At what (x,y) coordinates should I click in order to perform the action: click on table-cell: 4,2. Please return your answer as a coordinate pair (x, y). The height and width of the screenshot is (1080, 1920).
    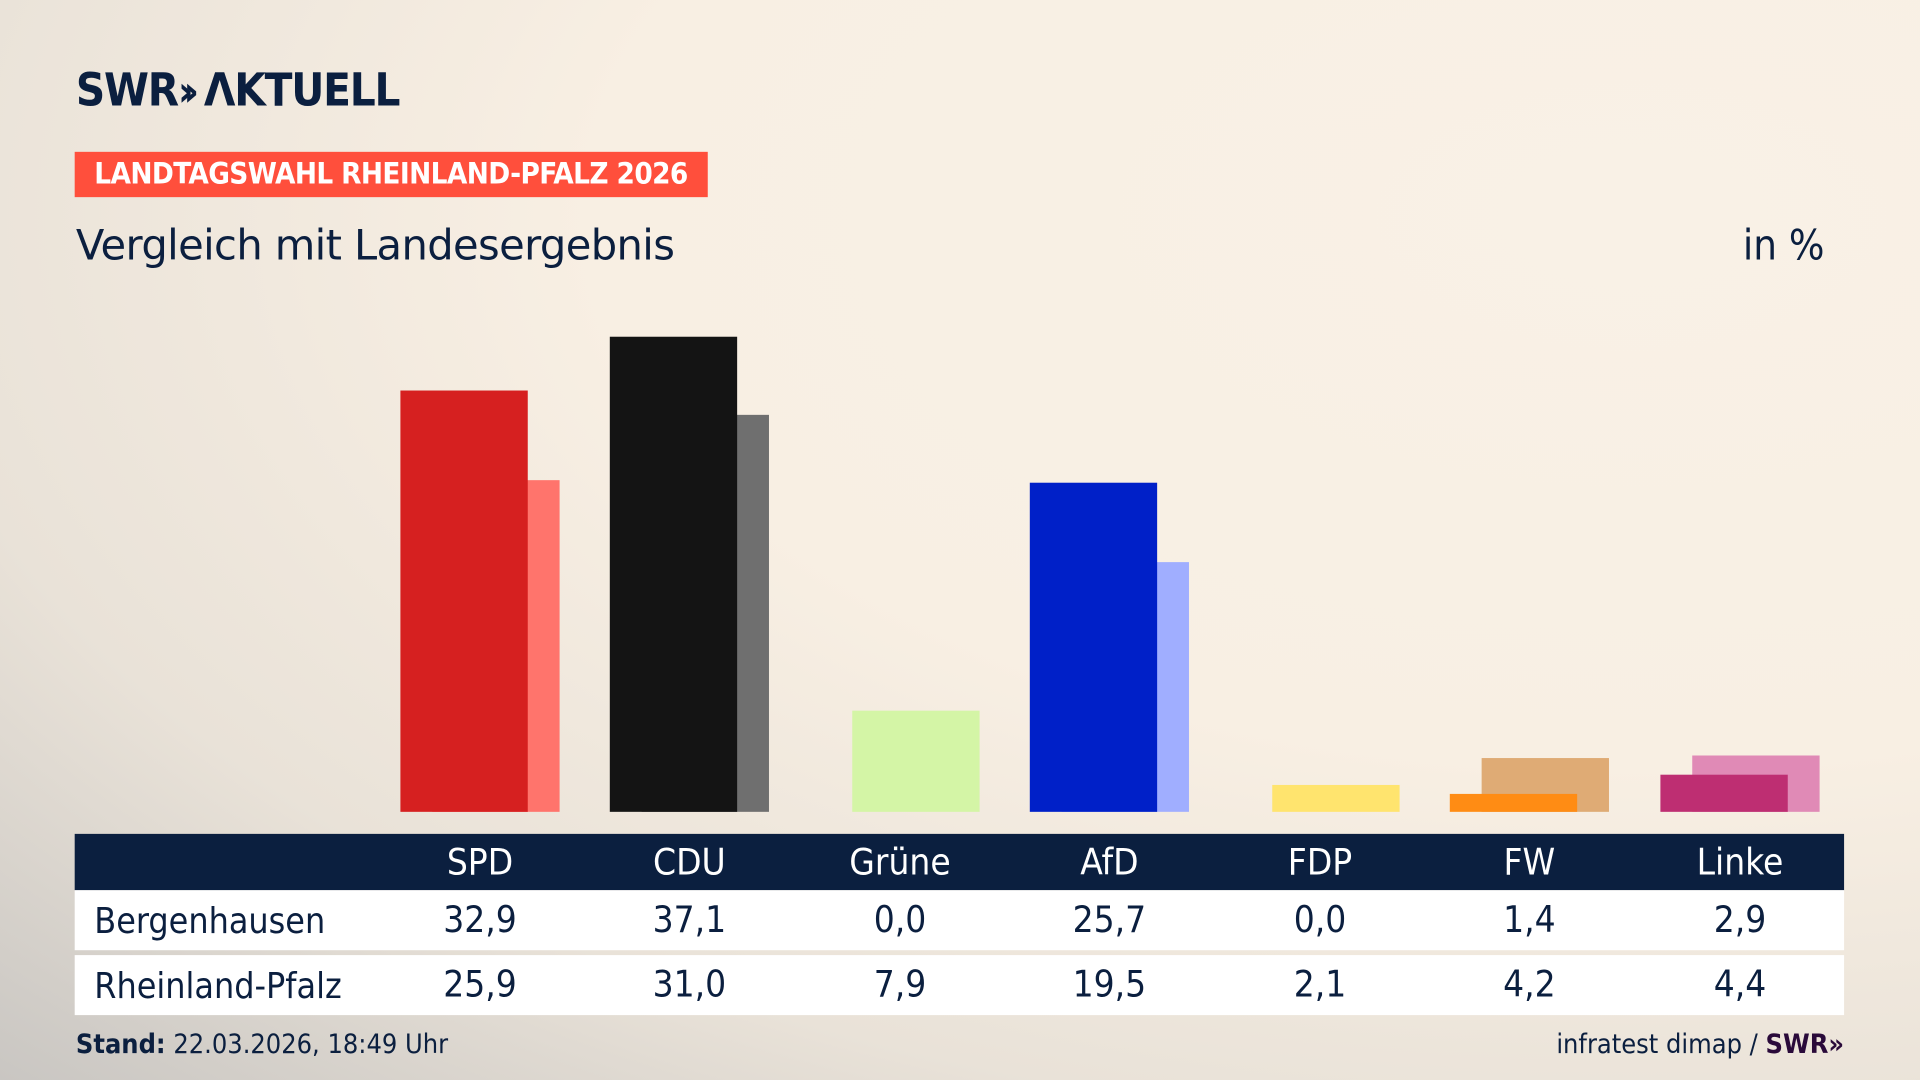
    Looking at the image, I should click on (1529, 985).